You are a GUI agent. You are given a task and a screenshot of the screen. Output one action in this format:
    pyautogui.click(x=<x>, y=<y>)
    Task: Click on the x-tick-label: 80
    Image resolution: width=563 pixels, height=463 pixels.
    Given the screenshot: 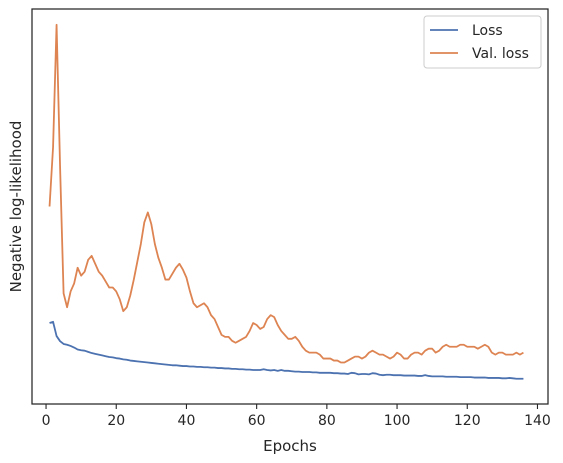 What is the action you would take?
    pyautogui.click(x=327, y=421)
    